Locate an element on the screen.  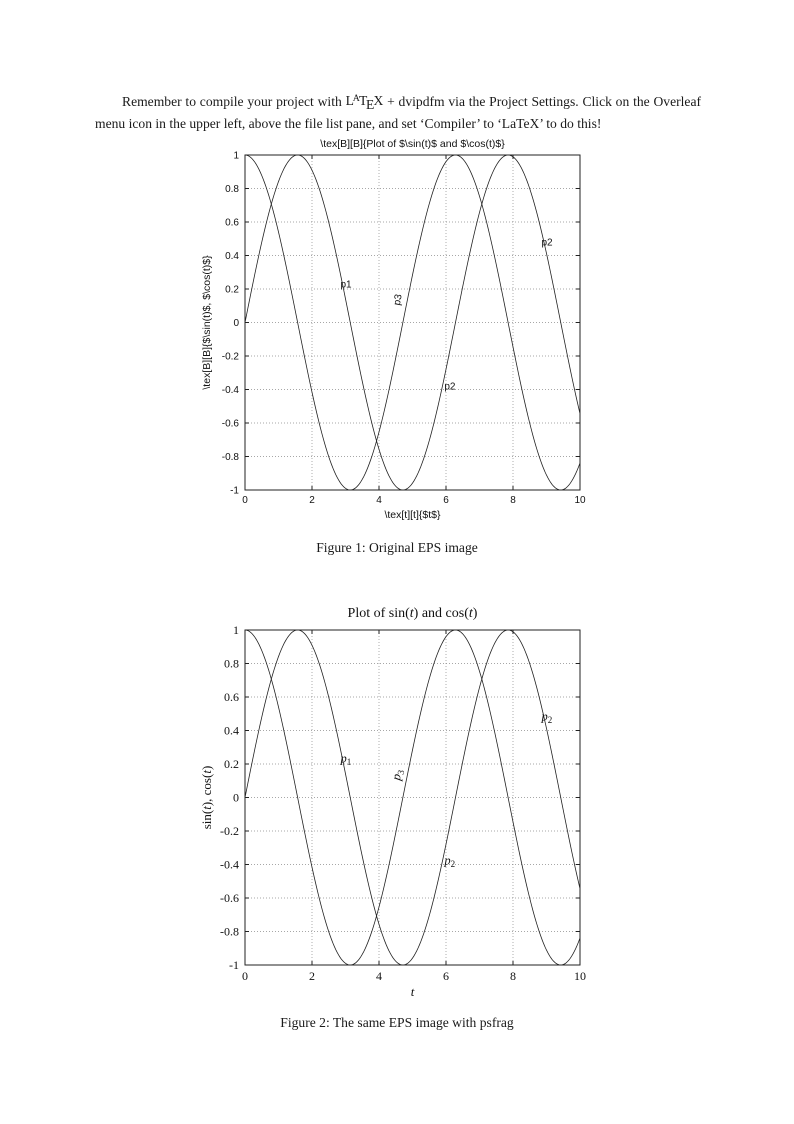
figure-1-caption: Figure 1: Original EPS image is located at coordinates (397, 547).